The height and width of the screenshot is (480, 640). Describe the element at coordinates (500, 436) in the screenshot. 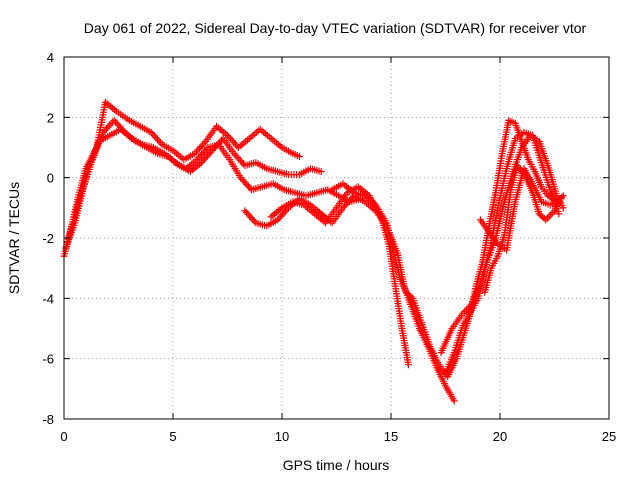

I see `x-tick-label: 20` at that location.